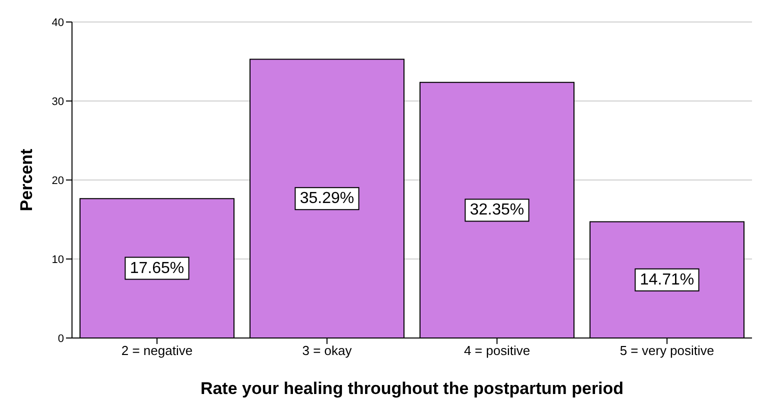  I want to click on y-axis-title: Percent, so click(26, 180).